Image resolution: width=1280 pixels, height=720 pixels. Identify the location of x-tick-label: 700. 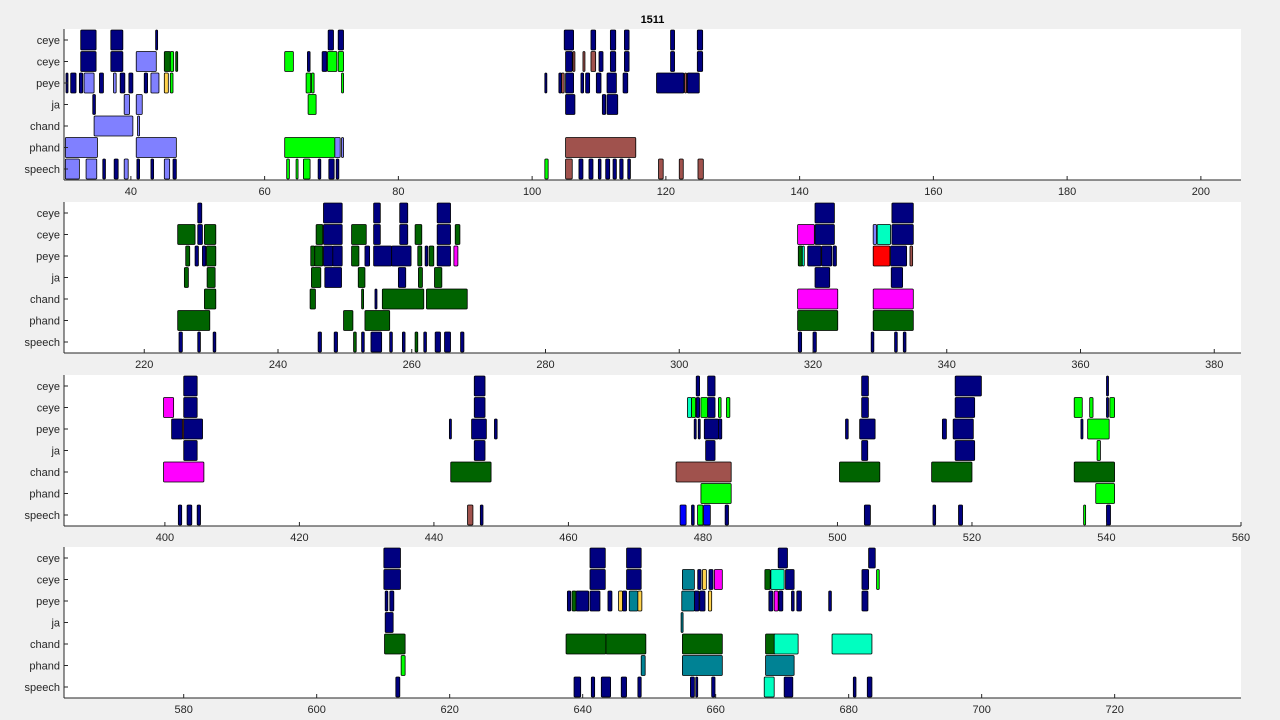
(981, 710).